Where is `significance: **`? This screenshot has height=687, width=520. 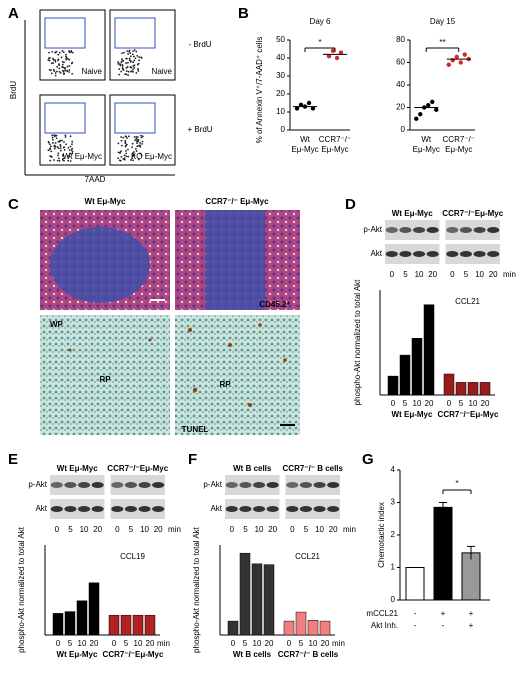
significance: ** is located at coordinates (442, 42).